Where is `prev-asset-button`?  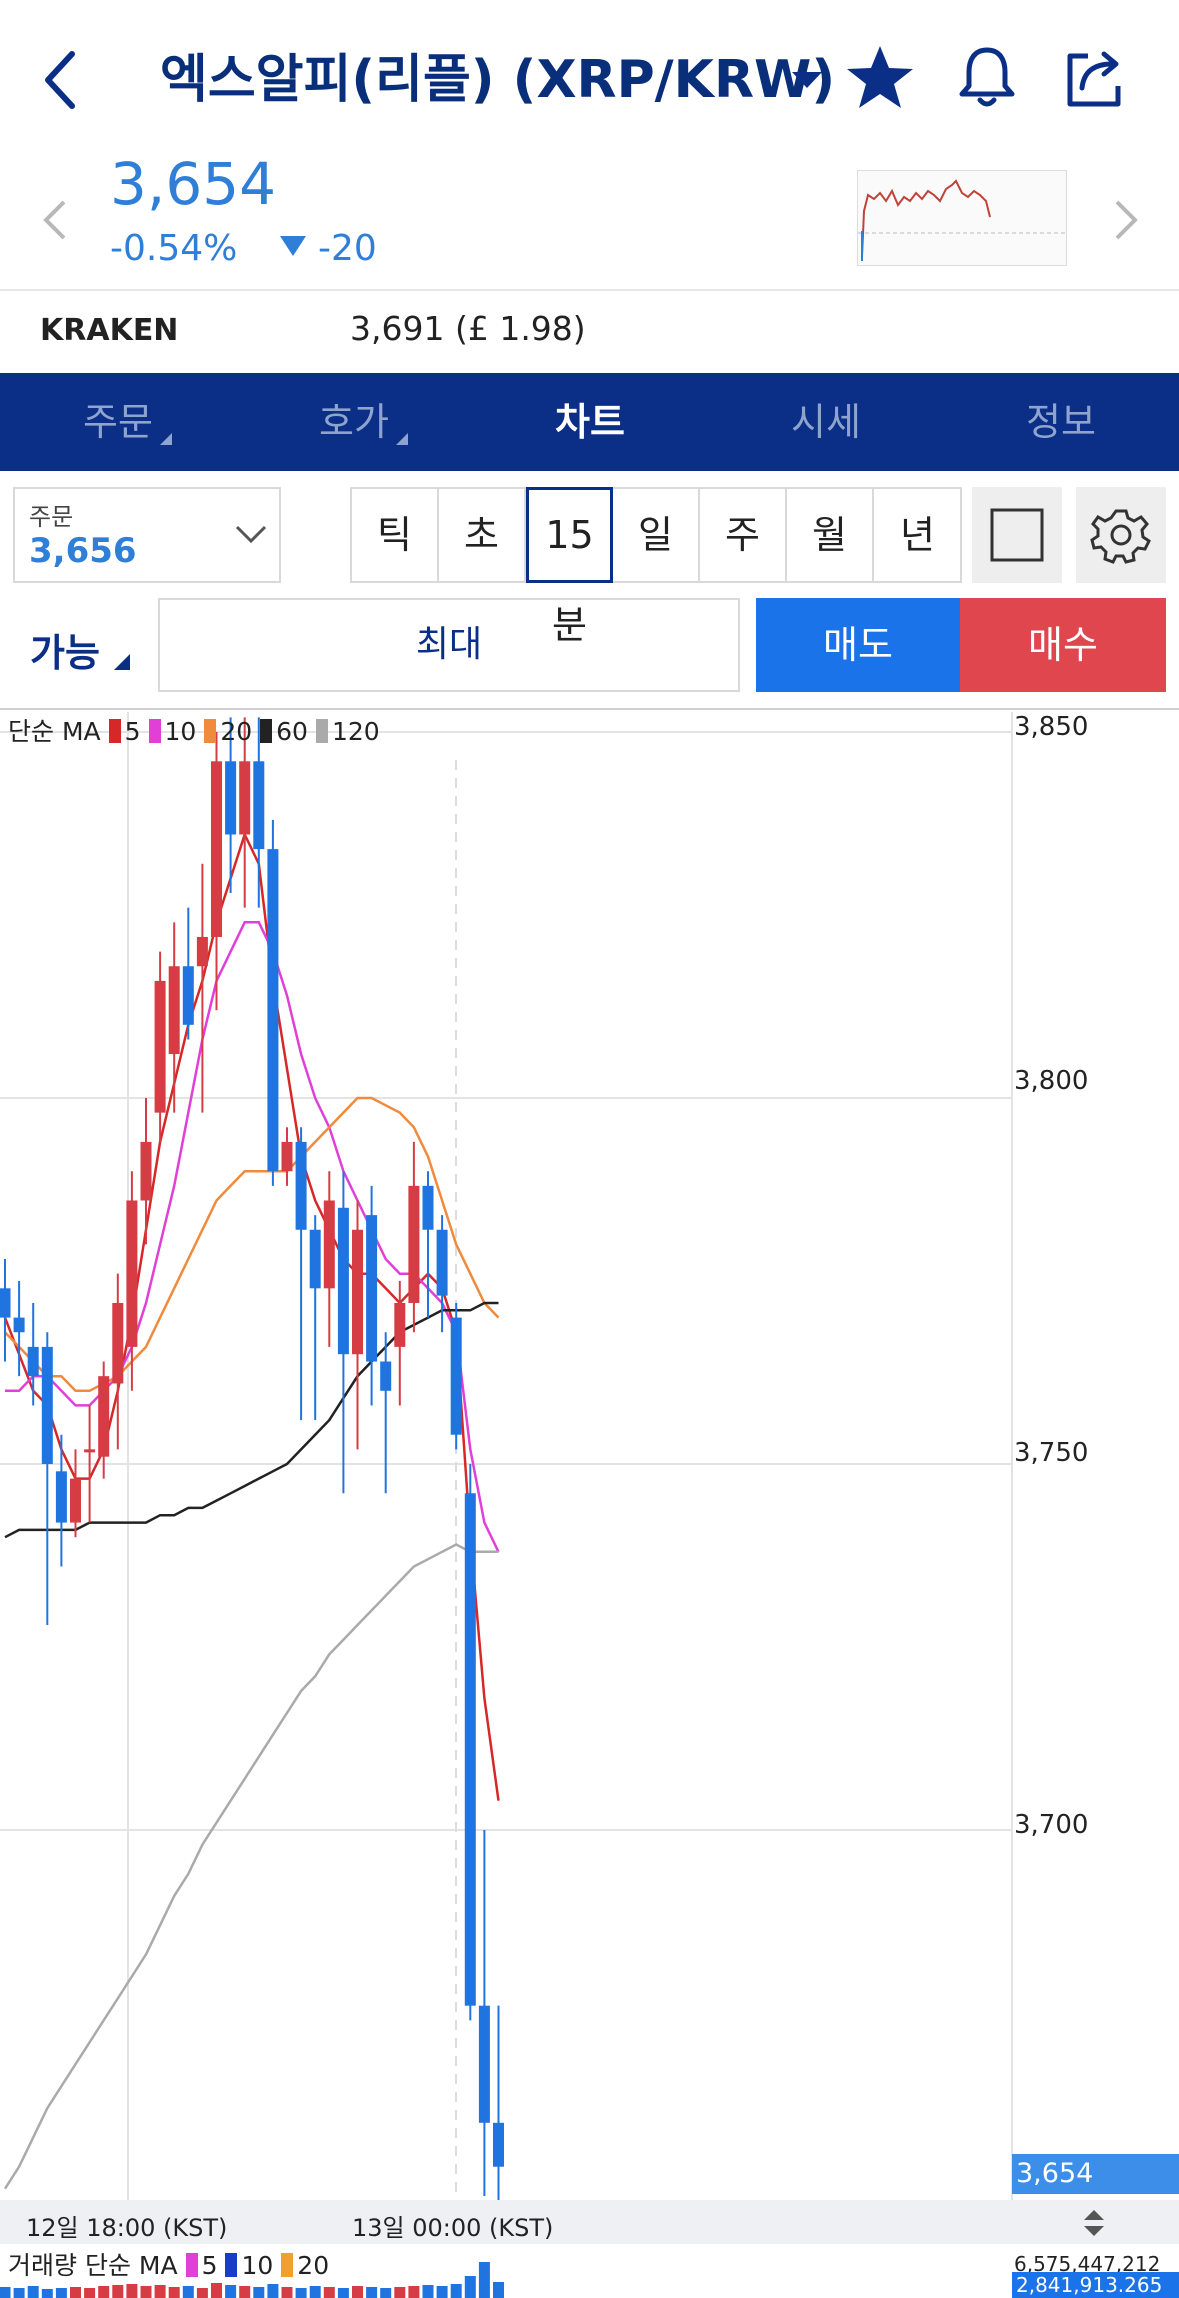
prev-asset-button is located at coordinates (56, 220).